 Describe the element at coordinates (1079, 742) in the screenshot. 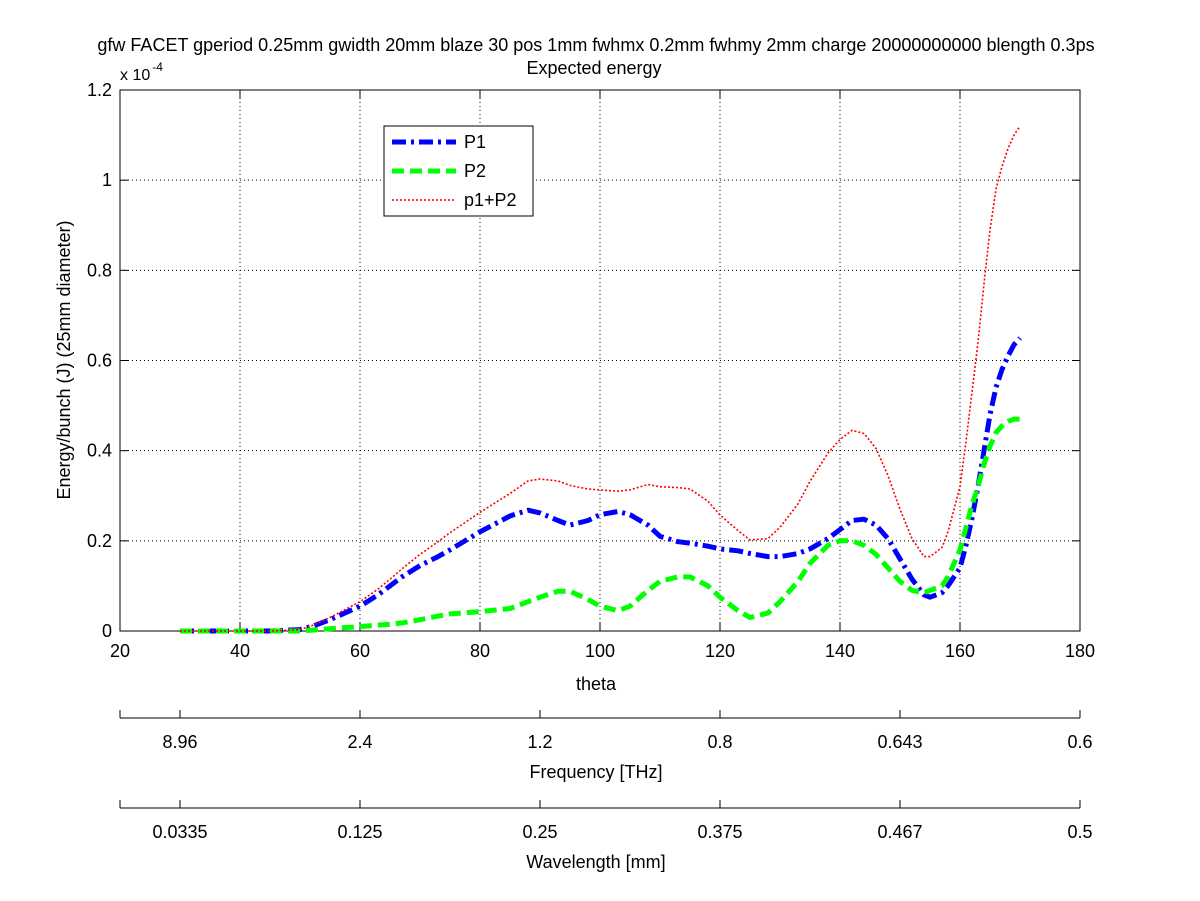

I see `secondary-tick-label: 0.6` at that location.